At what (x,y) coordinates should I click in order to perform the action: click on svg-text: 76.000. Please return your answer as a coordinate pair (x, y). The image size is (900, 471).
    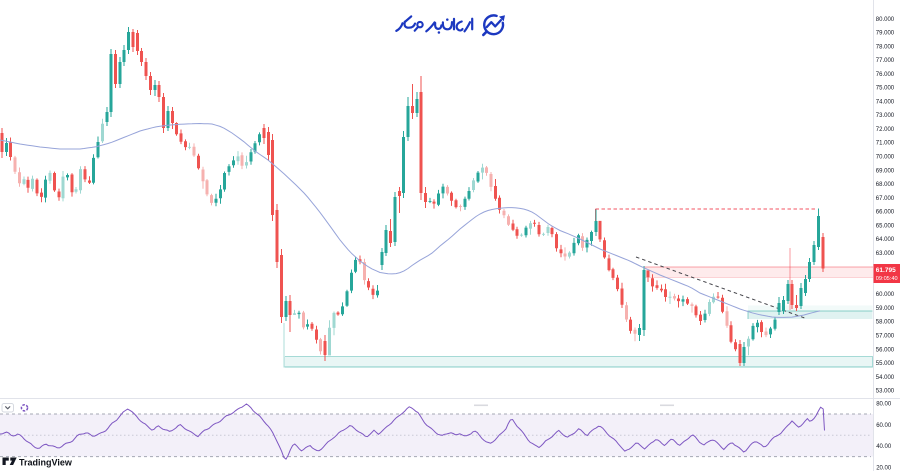
    Looking at the image, I should click on (885, 75).